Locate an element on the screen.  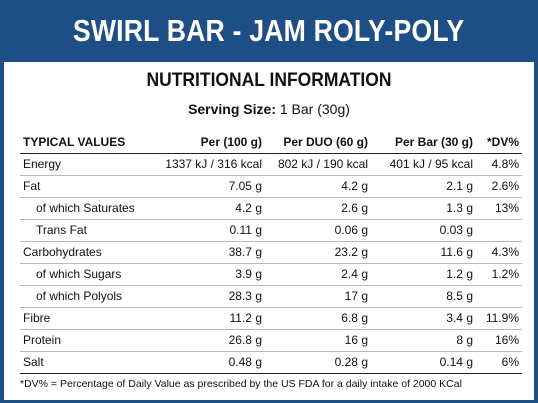
nutrient-name: Trans Fat is located at coordinates (85, 230).